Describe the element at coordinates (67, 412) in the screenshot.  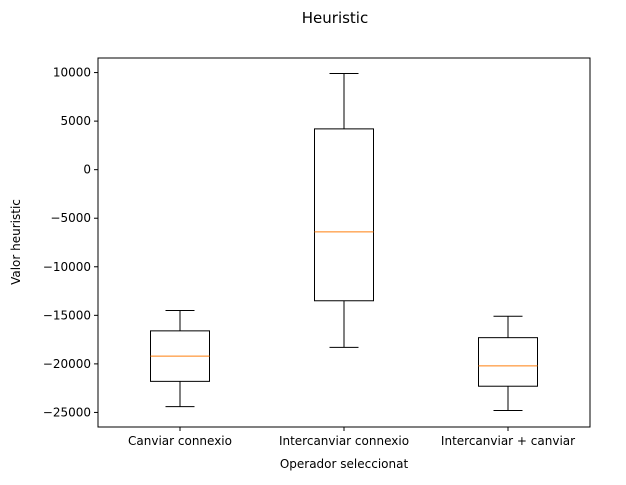
I see `y-tick-label: −25000` at that location.